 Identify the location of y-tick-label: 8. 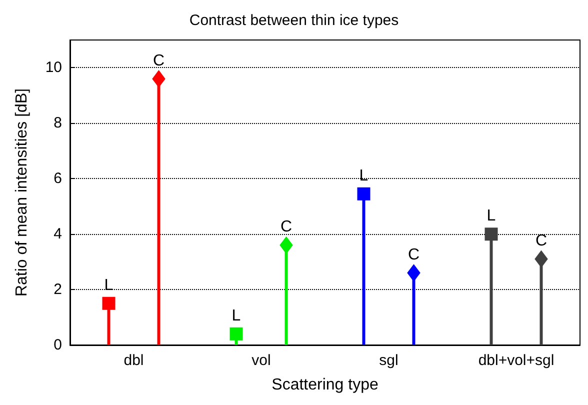
(58, 123).